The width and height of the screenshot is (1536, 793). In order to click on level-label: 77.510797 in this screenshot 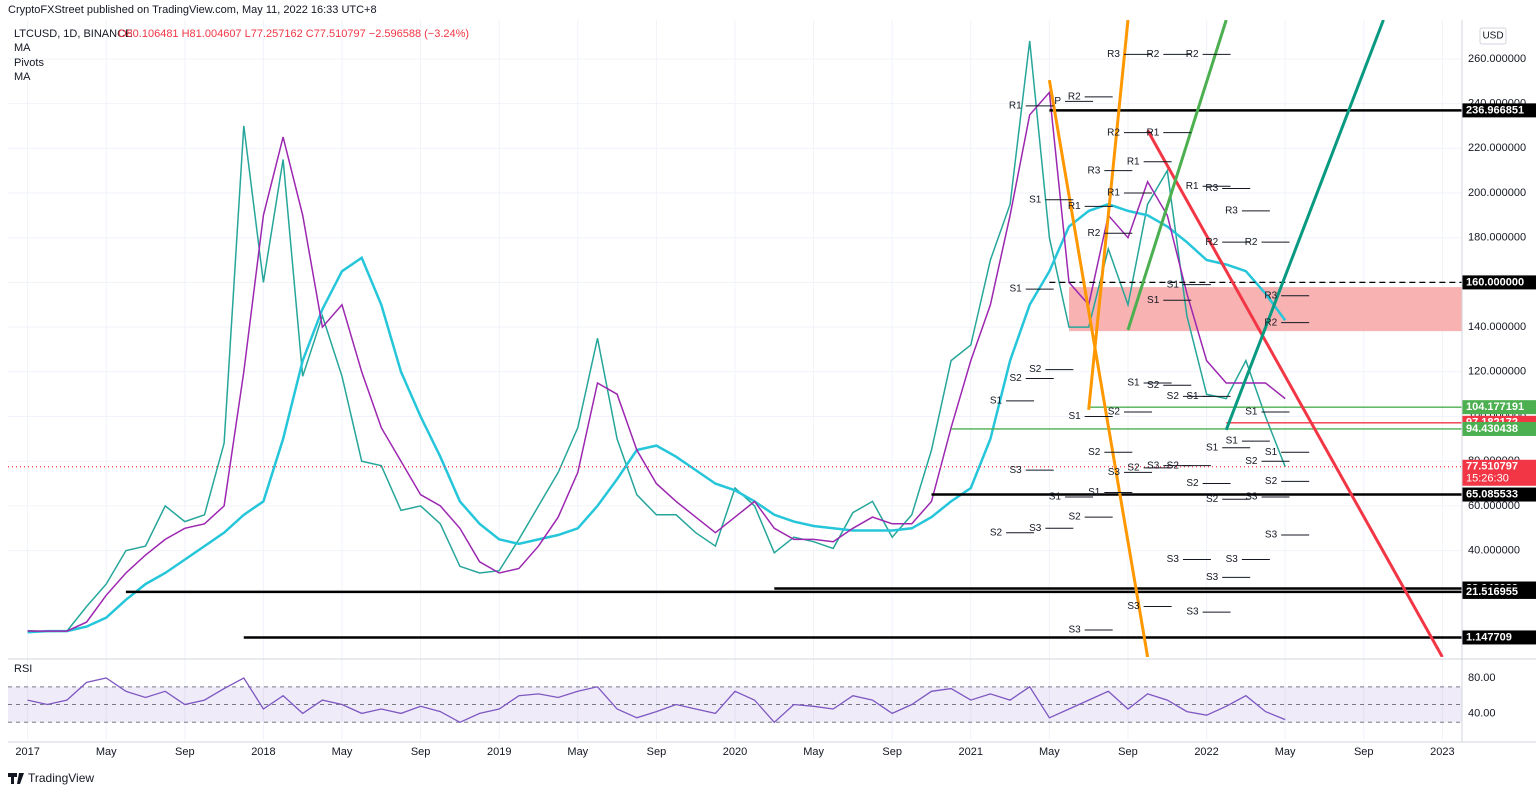, I will do `click(1492, 467)`.